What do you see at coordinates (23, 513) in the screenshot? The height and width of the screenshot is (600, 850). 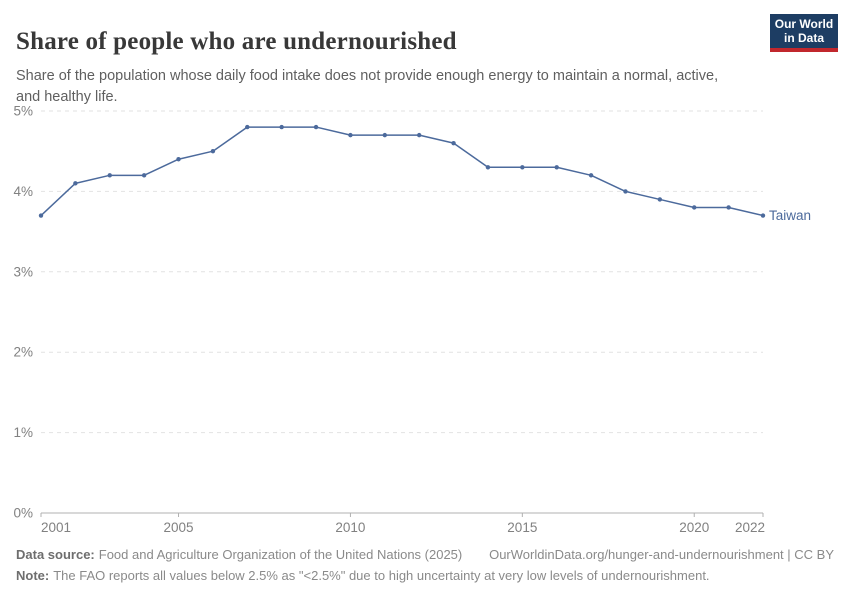 I see `y-tick-label: 0%` at bounding box center [23, 513].